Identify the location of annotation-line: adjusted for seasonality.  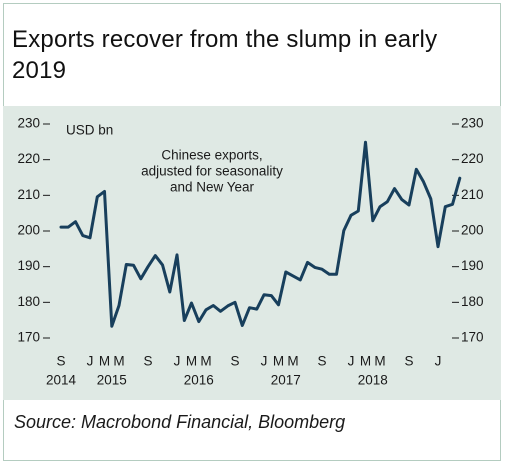
(212, 171).